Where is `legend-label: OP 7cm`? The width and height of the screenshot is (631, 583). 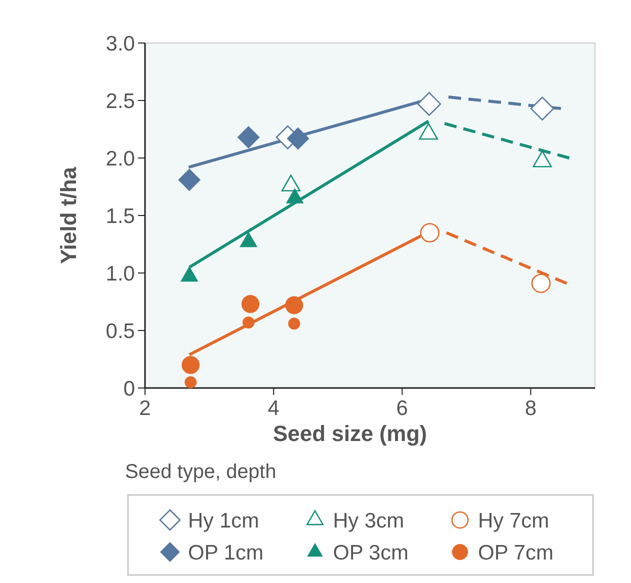 legend-label: OP 7cm is located at coordinates (516, 552).